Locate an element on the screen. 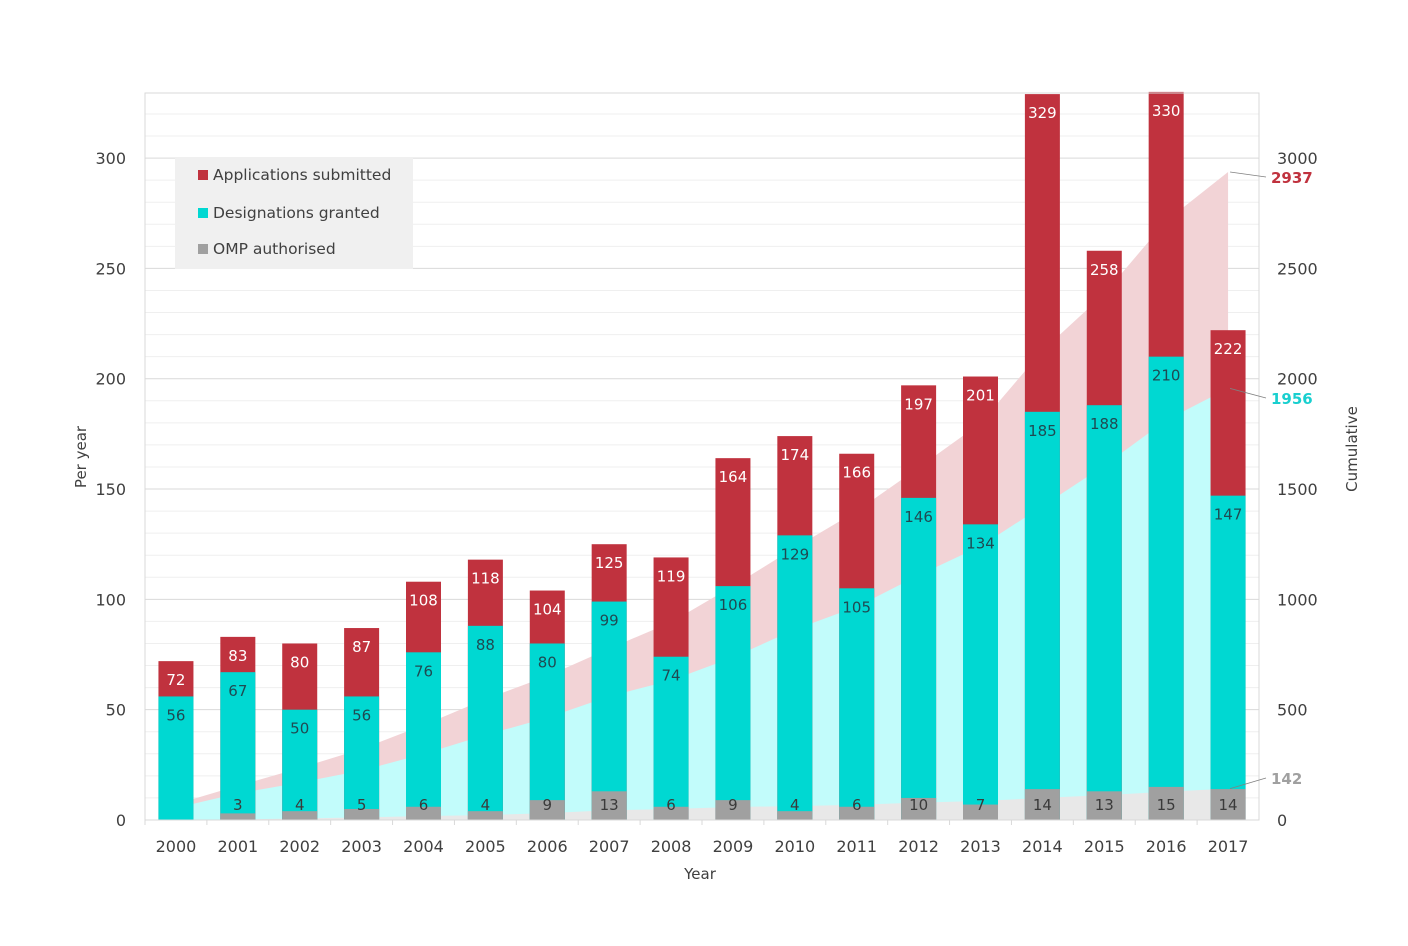 Image resolution: width=1408 pixels, height=946 pixels. data-label-omp: 14 is located at coordinates (1042, 805).